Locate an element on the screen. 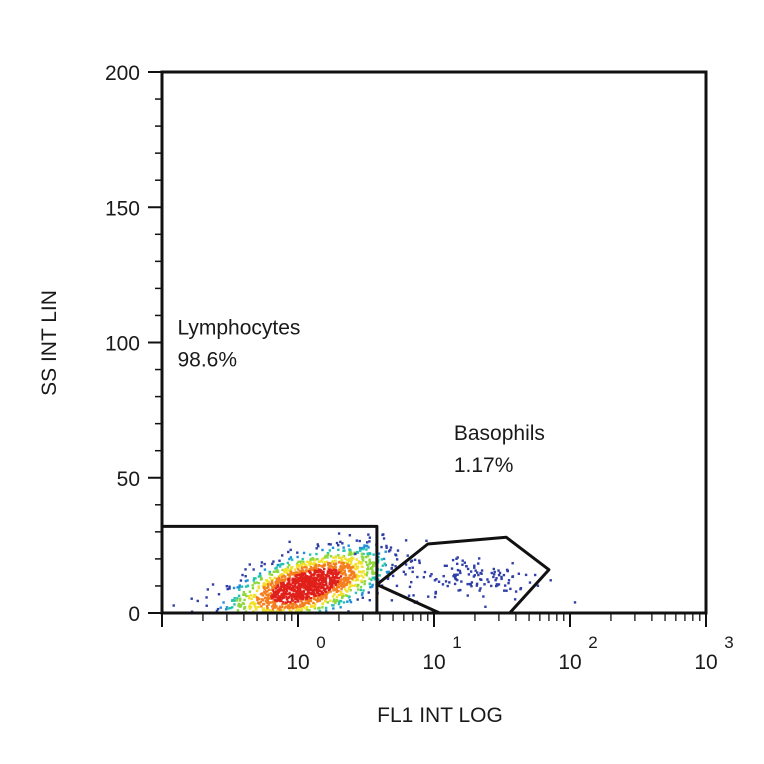 Image resolution: width=764 pixels, height=764 pixels. x-tick-label: 10 is located at coordinates (569, 662).